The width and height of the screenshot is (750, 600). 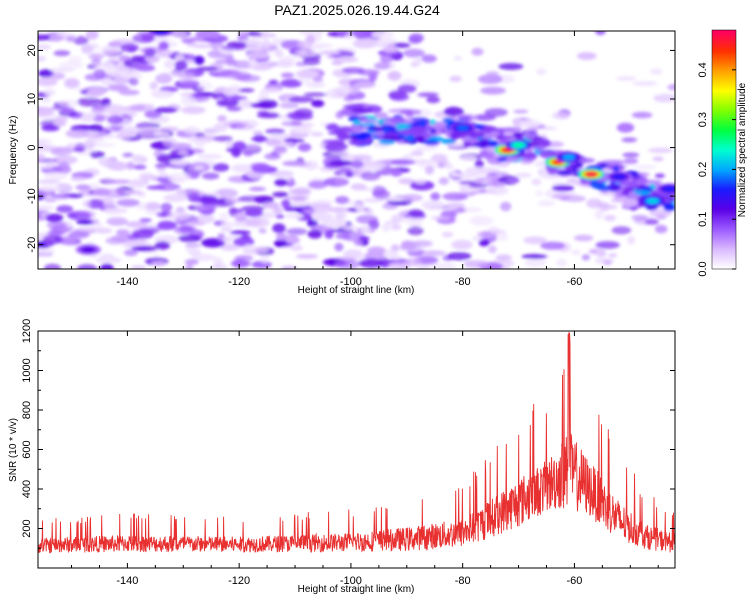 What do you see at coordinates (351, 282) in the screenshot?
I see `x-tick-label: -100` at bounding box center [351, 282].